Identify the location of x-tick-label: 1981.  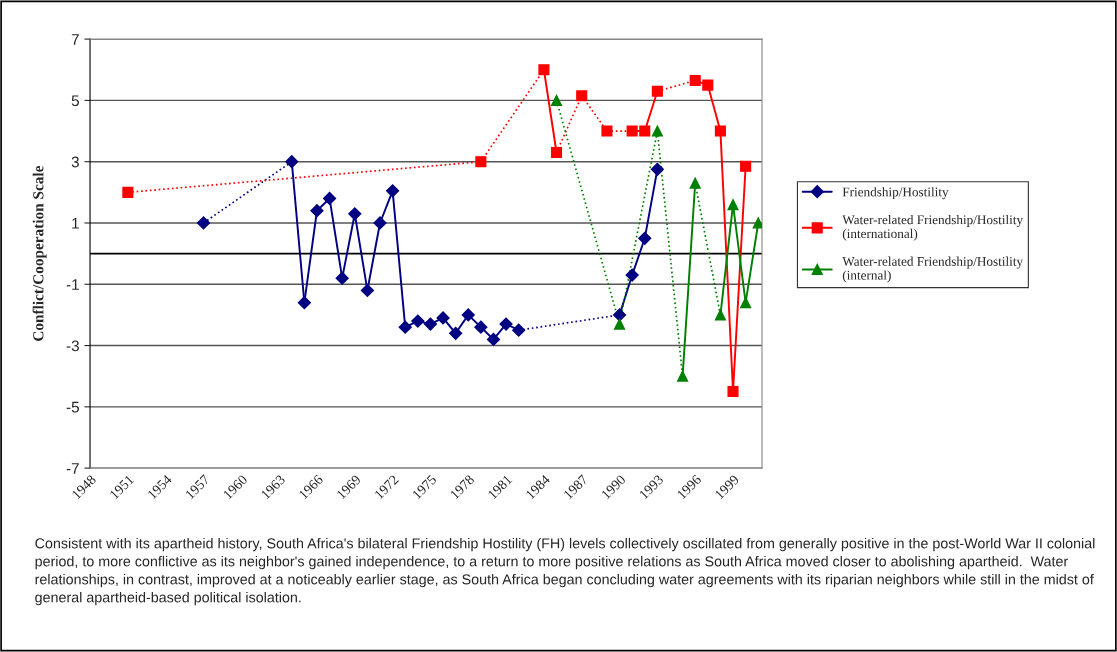
(500, 487).